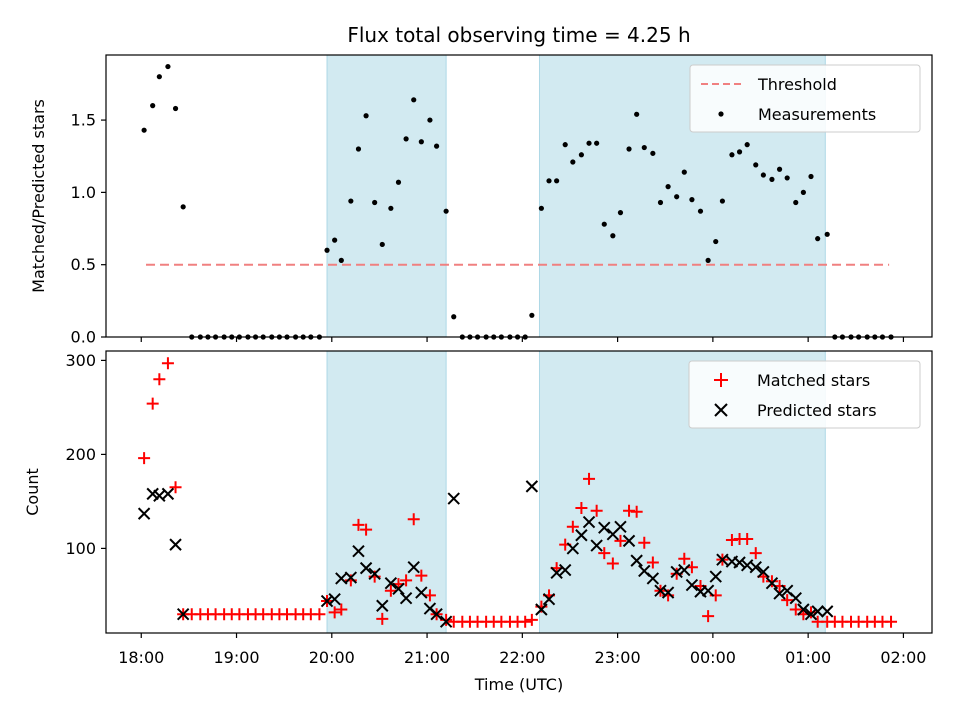  I want to click on x-tick-label: 22:00, so click(522, 657).